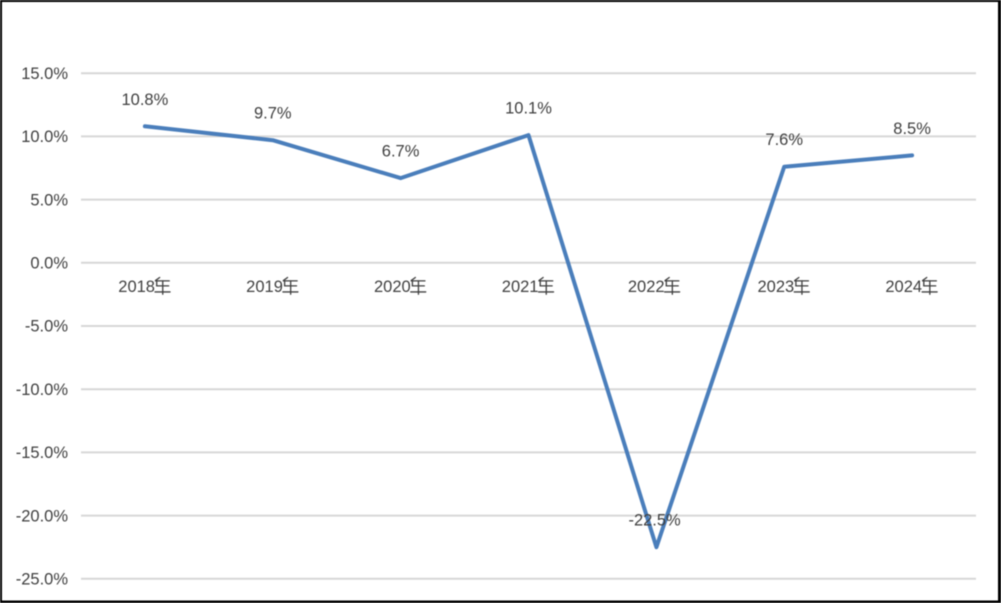  Describe the element at coordinates (654, 521) in the screenshot. I see `svg-text: -22.5%` at that location.